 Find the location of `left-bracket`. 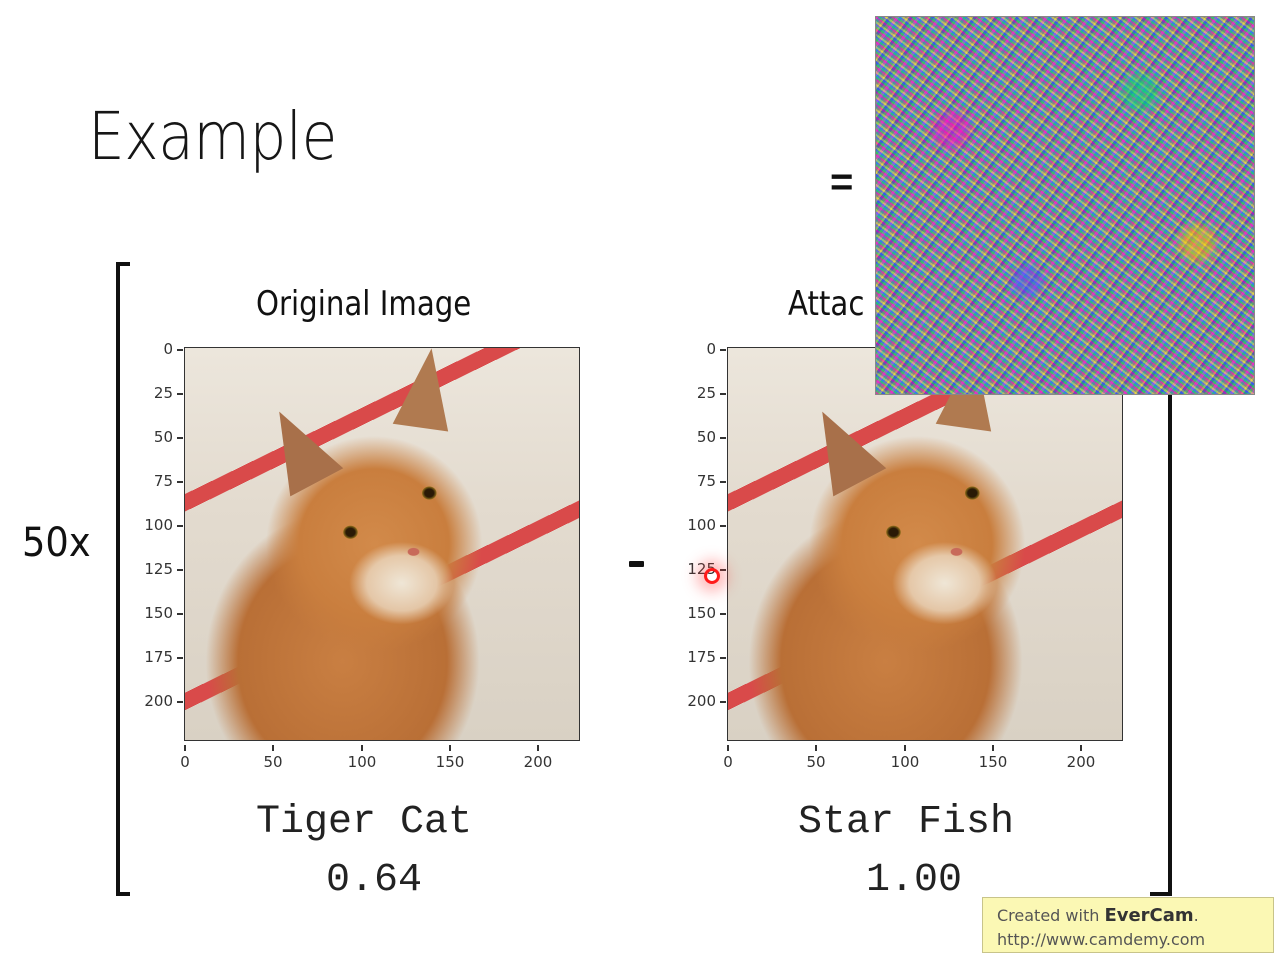

left-bracket is located at coordinates (123, 579).